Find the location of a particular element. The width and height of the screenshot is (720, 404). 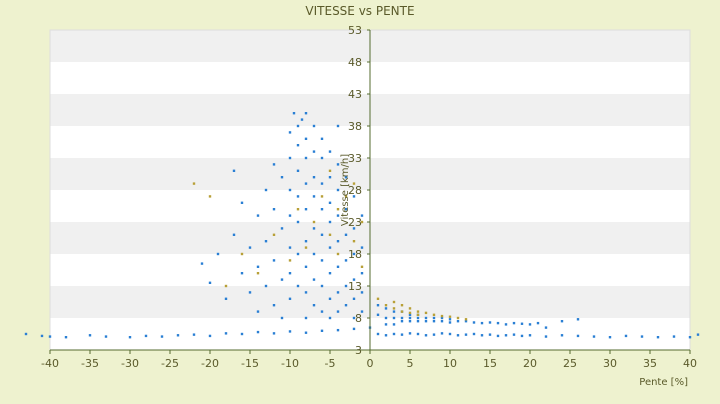

y-tick-label: 53 is located at coordinates (355, 30).